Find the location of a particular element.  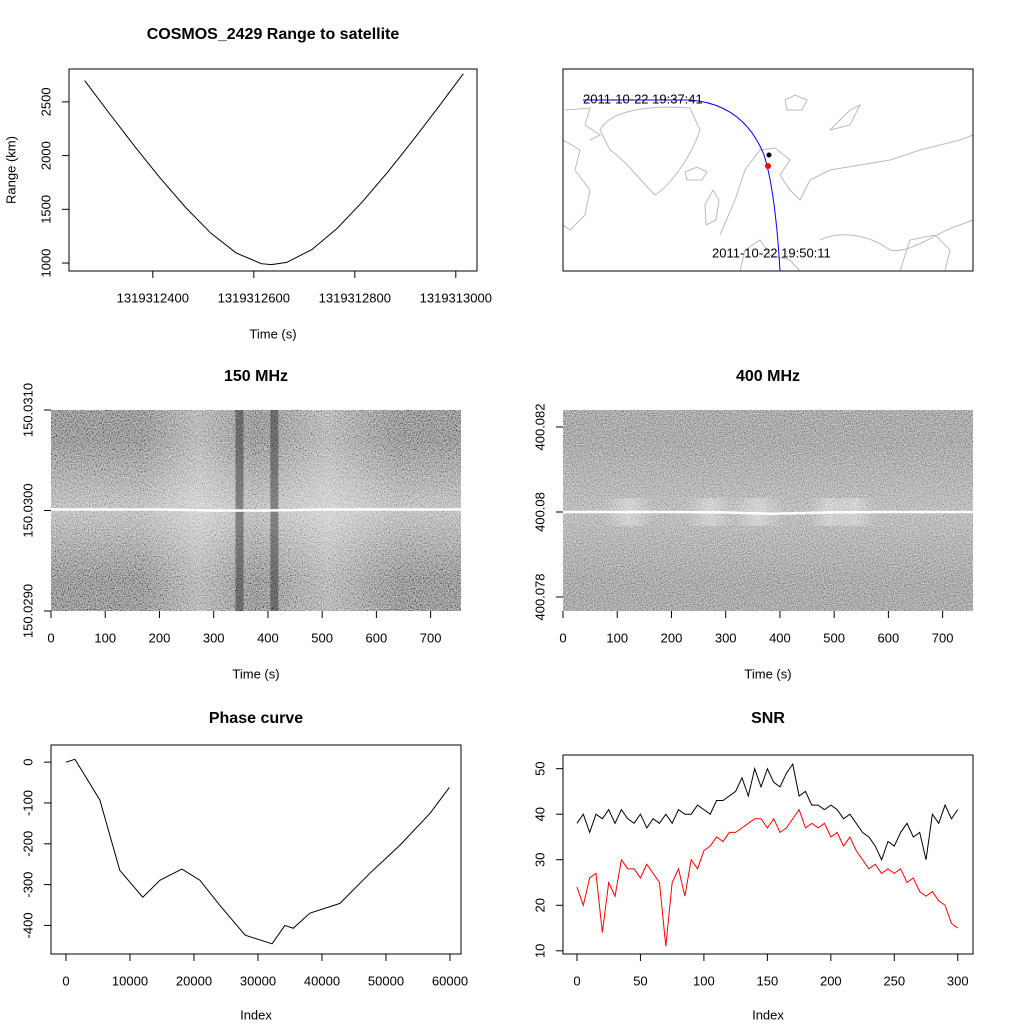

x-tick-label: 1319312600 is located at coordinates (254, 297).